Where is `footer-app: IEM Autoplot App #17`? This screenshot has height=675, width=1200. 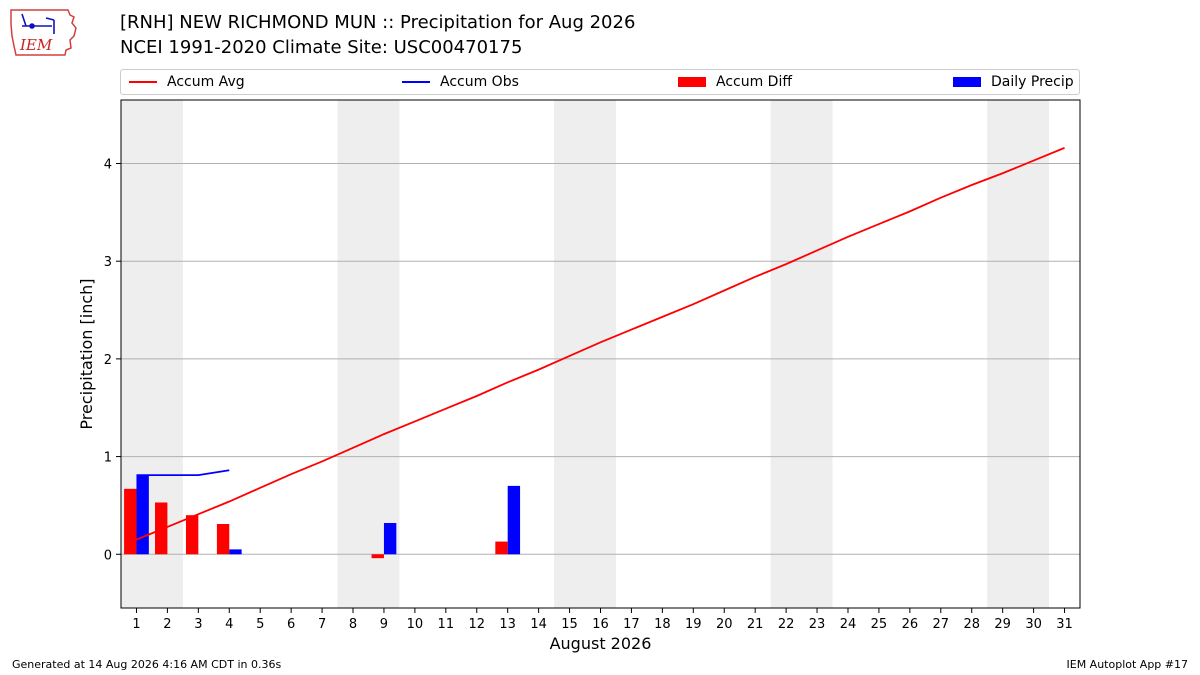 footer-app: IEM Autoplot App #17 is located at coordinates (1127, 664).